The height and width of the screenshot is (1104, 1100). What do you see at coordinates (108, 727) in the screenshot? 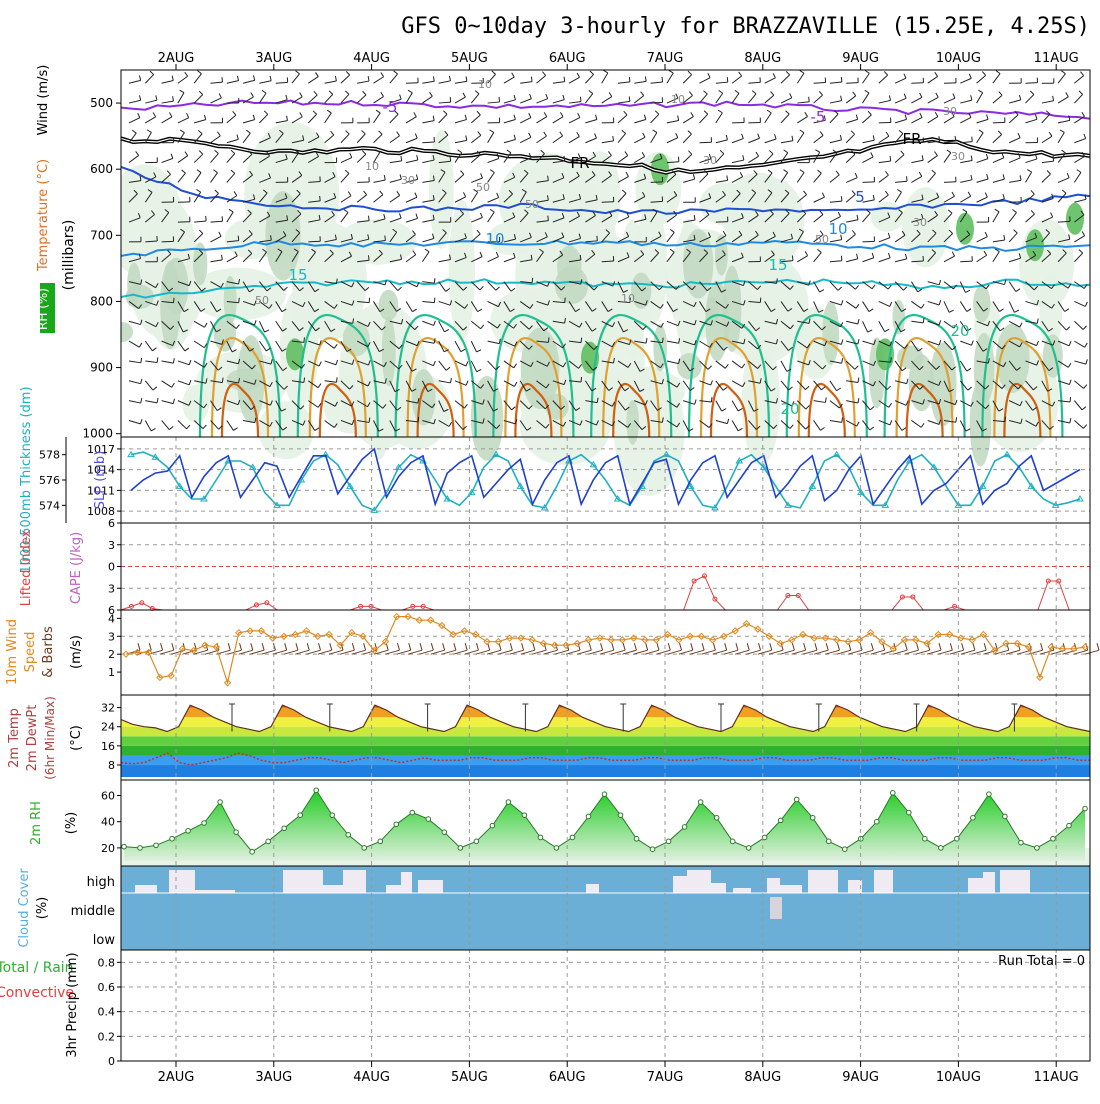
I see `temp-tick-label: 24` at bounding box center [108, 727].